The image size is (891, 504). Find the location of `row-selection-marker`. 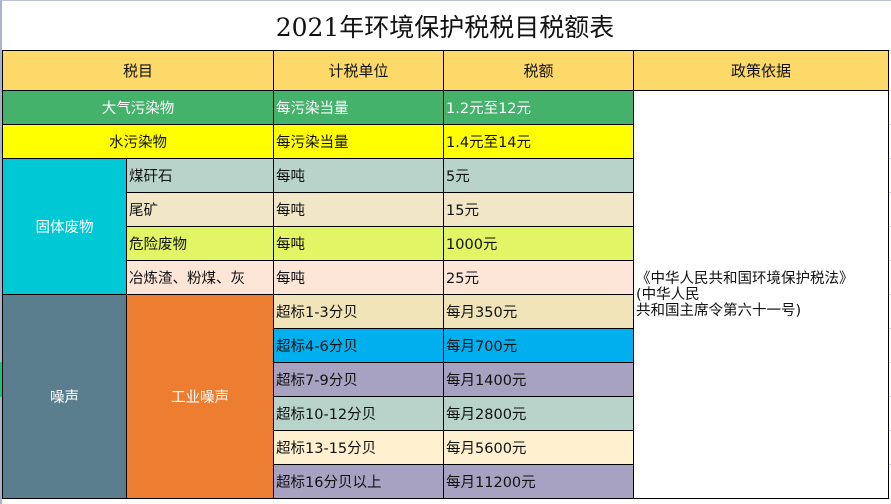

row-selection-marker is located at coordinates (1, 379).